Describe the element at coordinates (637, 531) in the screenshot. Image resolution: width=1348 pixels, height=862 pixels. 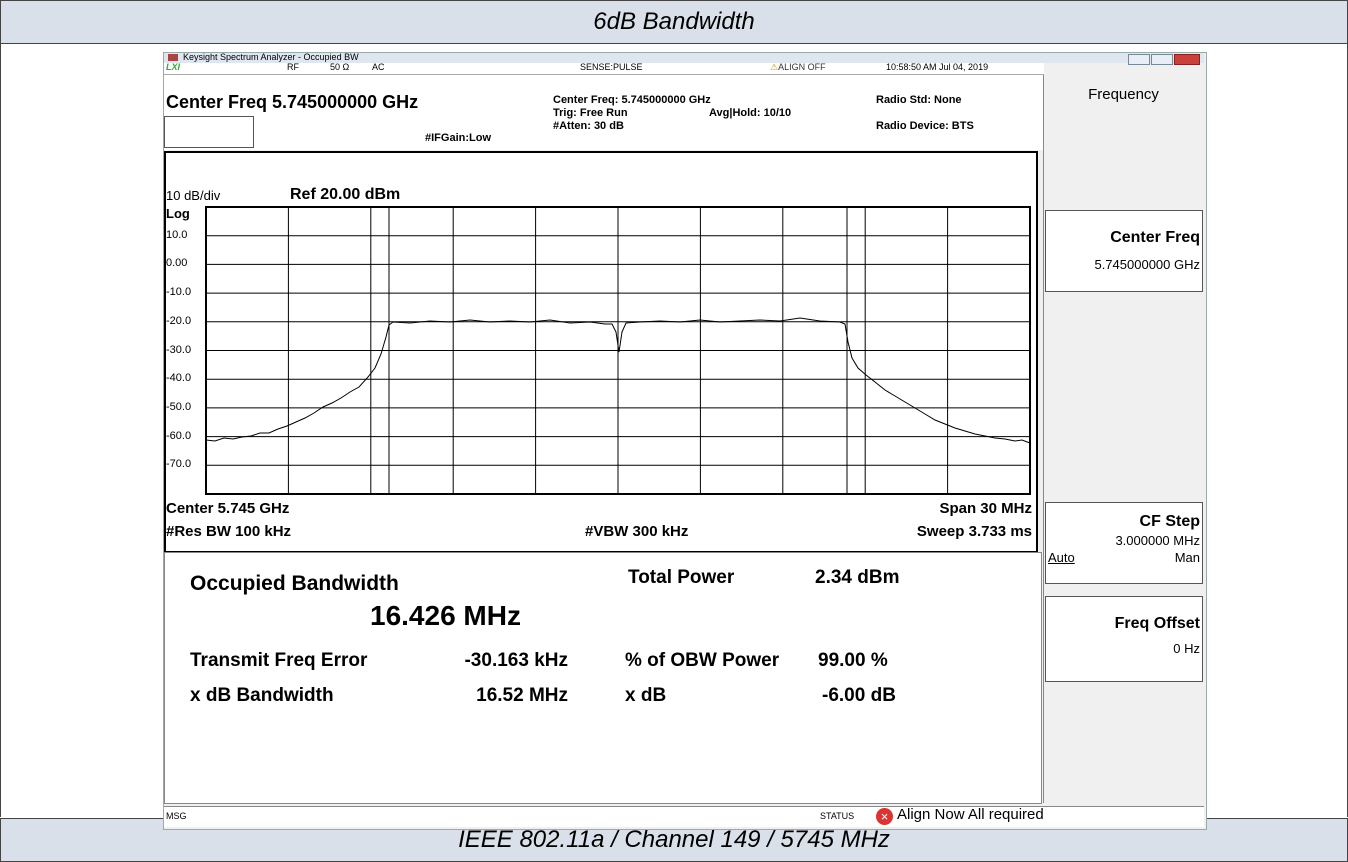
I see `vbw: #VBW 300 kHz` at that location.